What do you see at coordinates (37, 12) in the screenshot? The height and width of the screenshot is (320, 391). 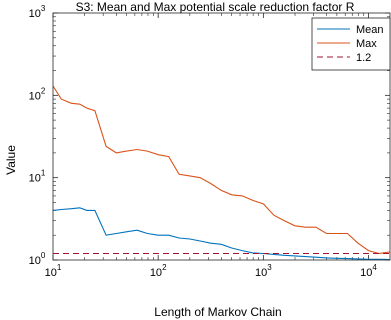 I see `y-tick-label: 10³` at bounding box center [37, 12].